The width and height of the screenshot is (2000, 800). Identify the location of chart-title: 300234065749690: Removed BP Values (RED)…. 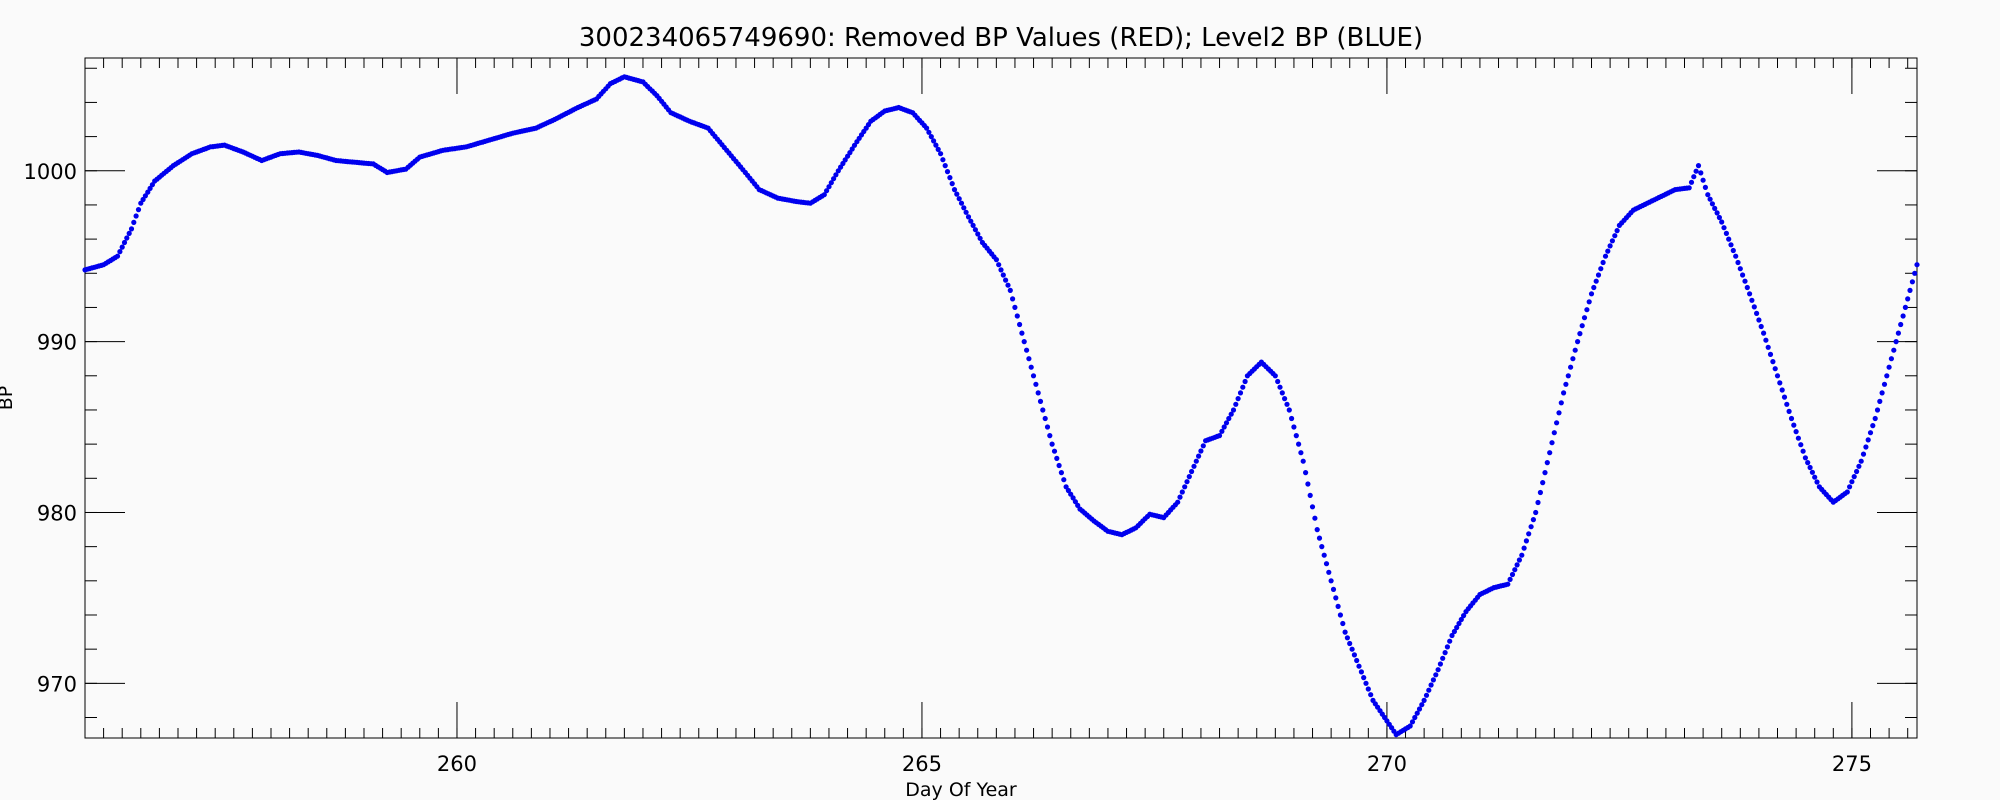
(1001, 38).